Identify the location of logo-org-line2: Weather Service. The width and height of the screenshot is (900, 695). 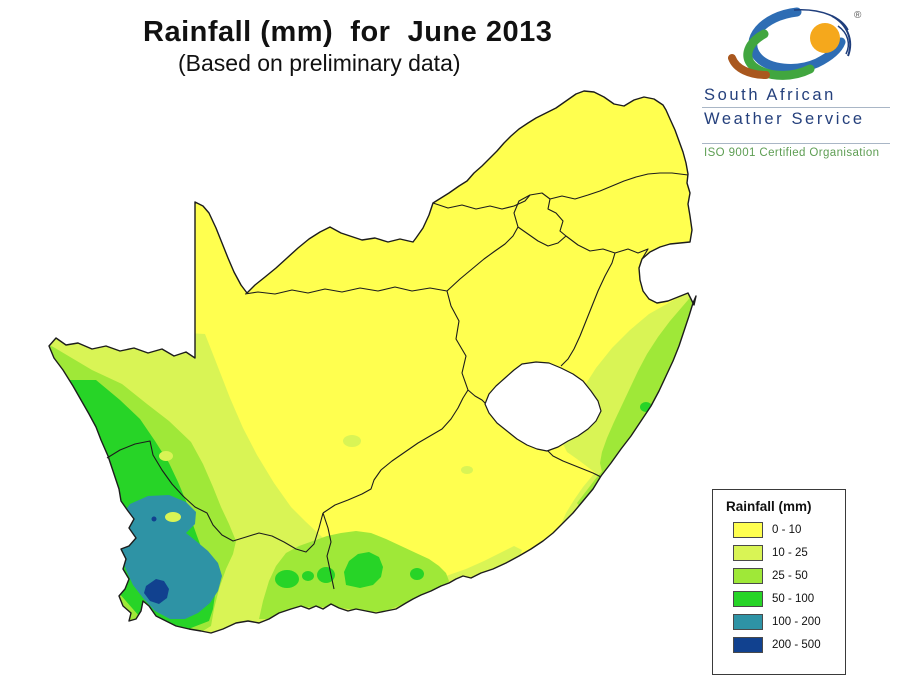
(784, 119).